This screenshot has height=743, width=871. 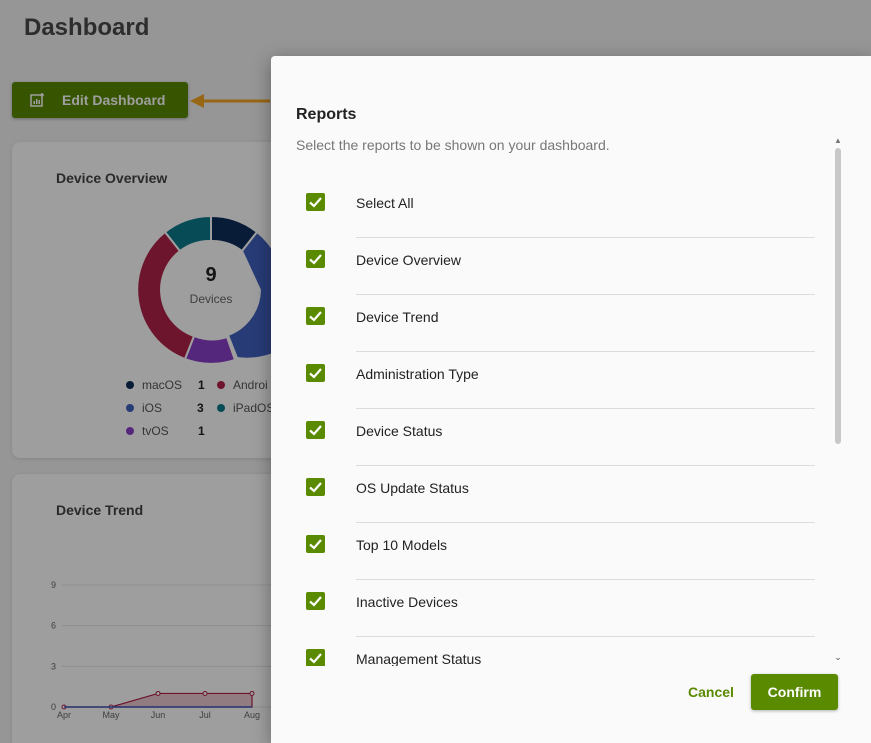 What do you see at coordinates (38, 100) in the screenshot?
I see `chart-edit-icon` at bounding box center [38, 100].